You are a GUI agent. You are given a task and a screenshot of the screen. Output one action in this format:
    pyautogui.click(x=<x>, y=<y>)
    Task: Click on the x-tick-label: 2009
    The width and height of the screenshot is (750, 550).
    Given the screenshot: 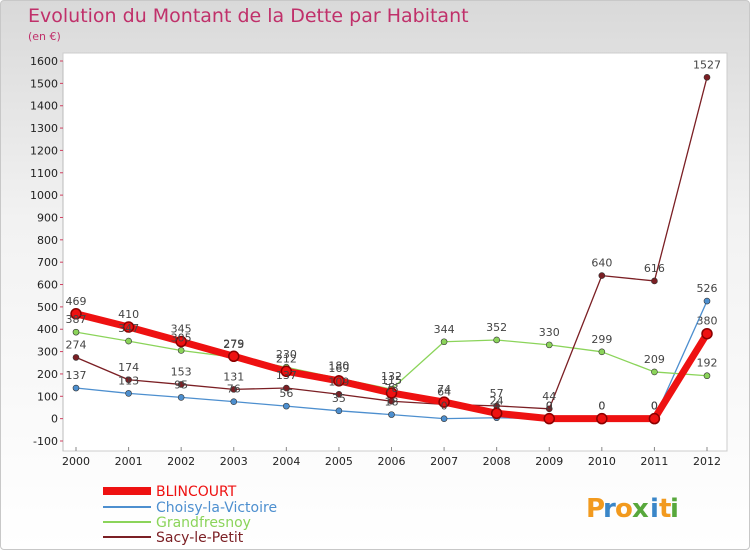 What is the action you would take?
    pyautogui.click(x=549, y=461)
    